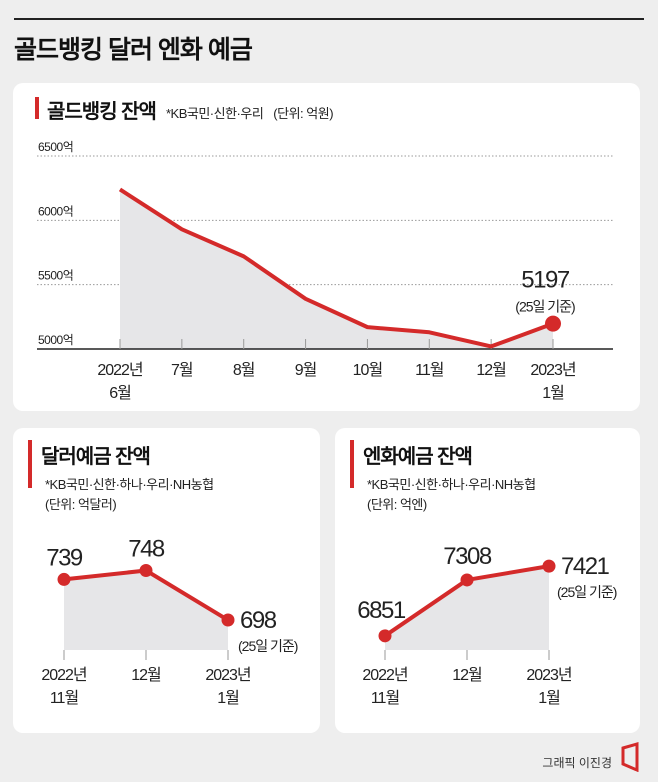  What do you see at coordinates (55, 276) in the screenshot?
I see `y-tick-label: 5500억` at bounding box center [55, 276].